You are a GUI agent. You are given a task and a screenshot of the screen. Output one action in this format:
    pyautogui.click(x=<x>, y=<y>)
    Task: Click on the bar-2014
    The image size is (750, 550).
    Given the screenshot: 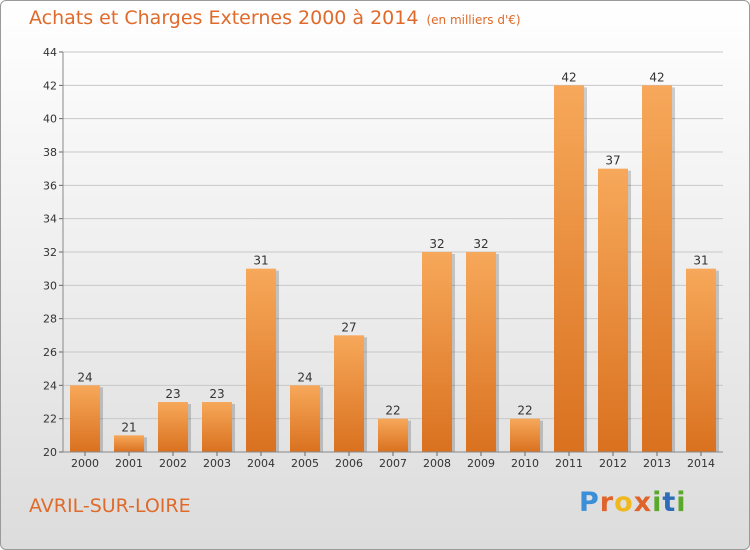 What is the action you would take?
    pyautogui.click(x=701, y=360)
    